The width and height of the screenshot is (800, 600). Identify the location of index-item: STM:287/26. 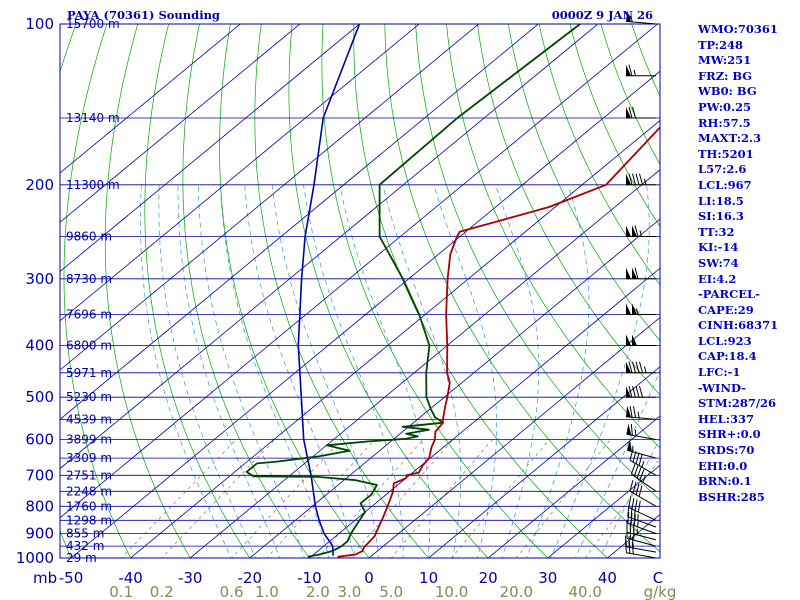
(737, 403).